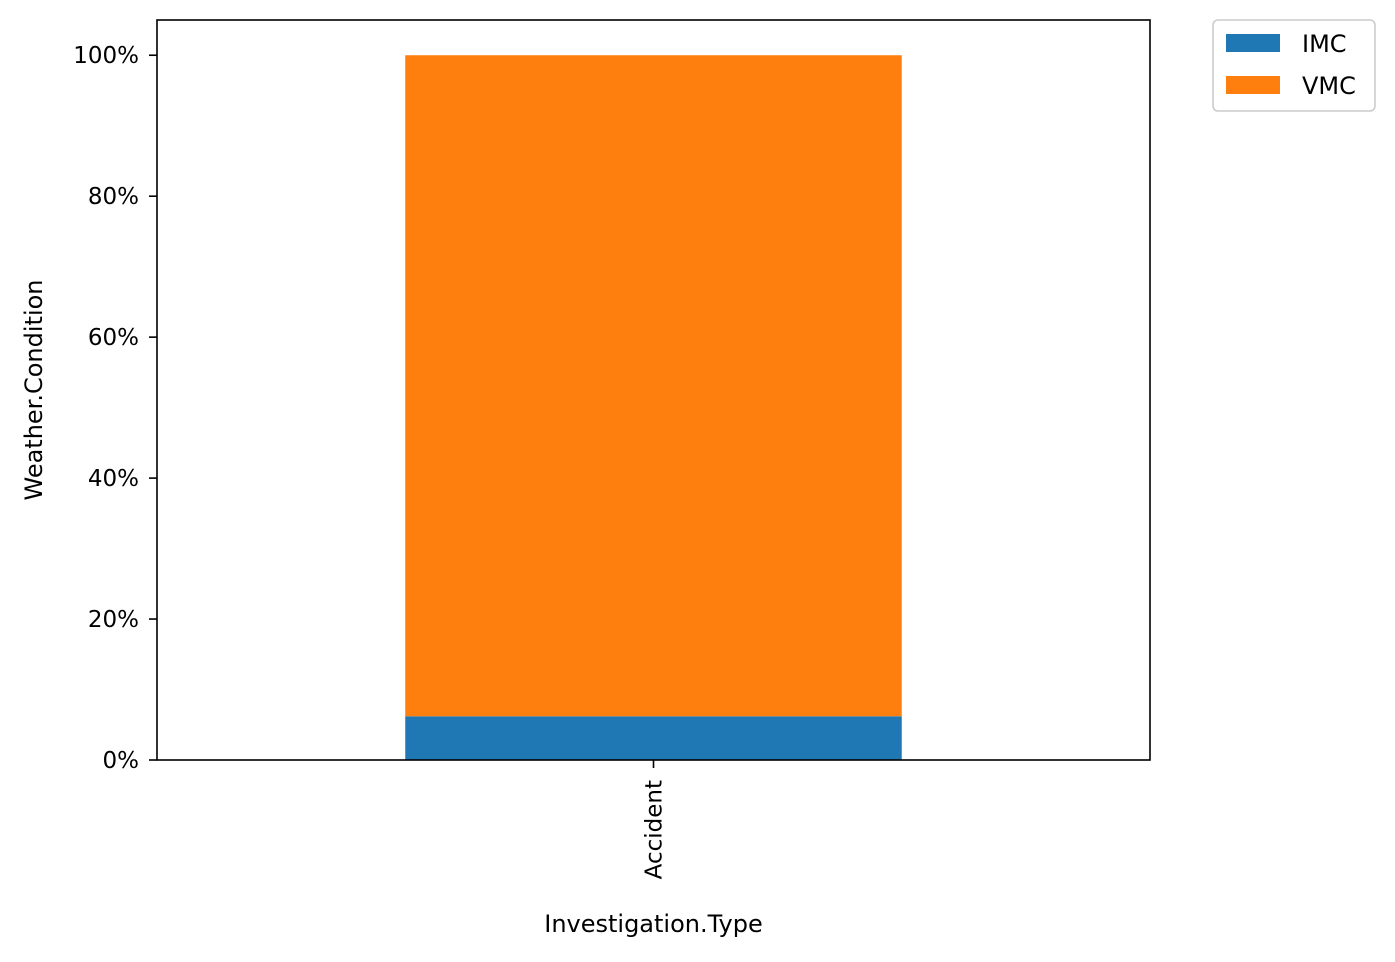  I want to click on y-tick-label: 100%, so click(106, 56).